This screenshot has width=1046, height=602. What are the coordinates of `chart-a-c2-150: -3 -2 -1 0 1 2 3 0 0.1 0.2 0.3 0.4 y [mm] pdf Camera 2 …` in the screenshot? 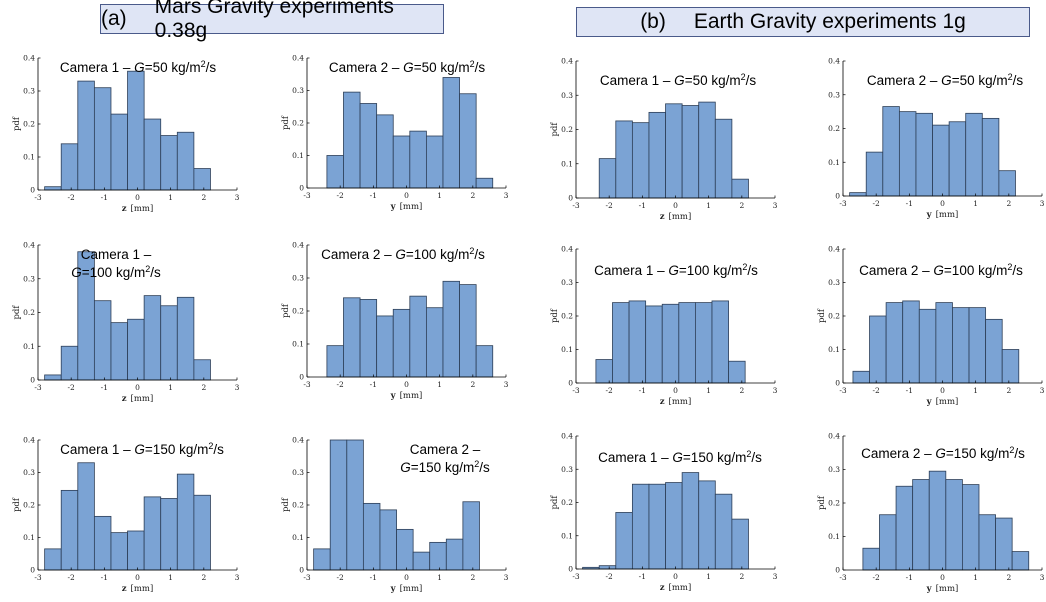 It's located at (395, 515).